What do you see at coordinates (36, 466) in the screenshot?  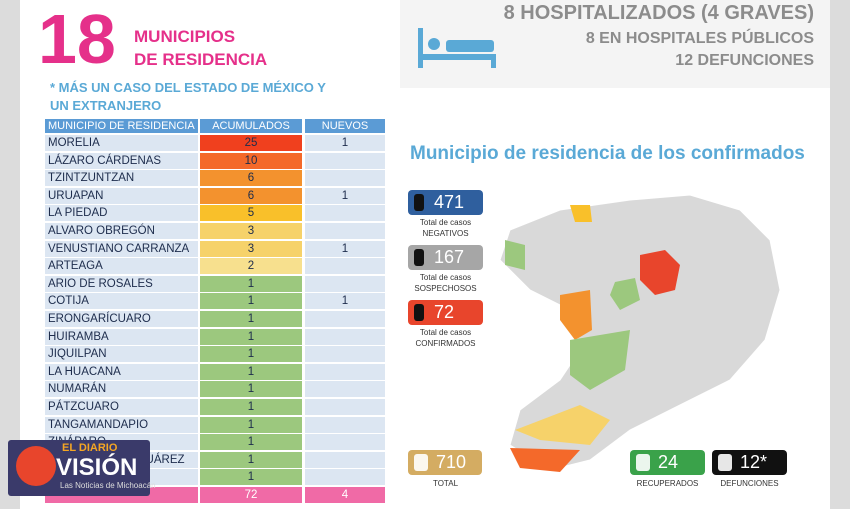 I see `logo-mark` at bounding box center [36, 466].